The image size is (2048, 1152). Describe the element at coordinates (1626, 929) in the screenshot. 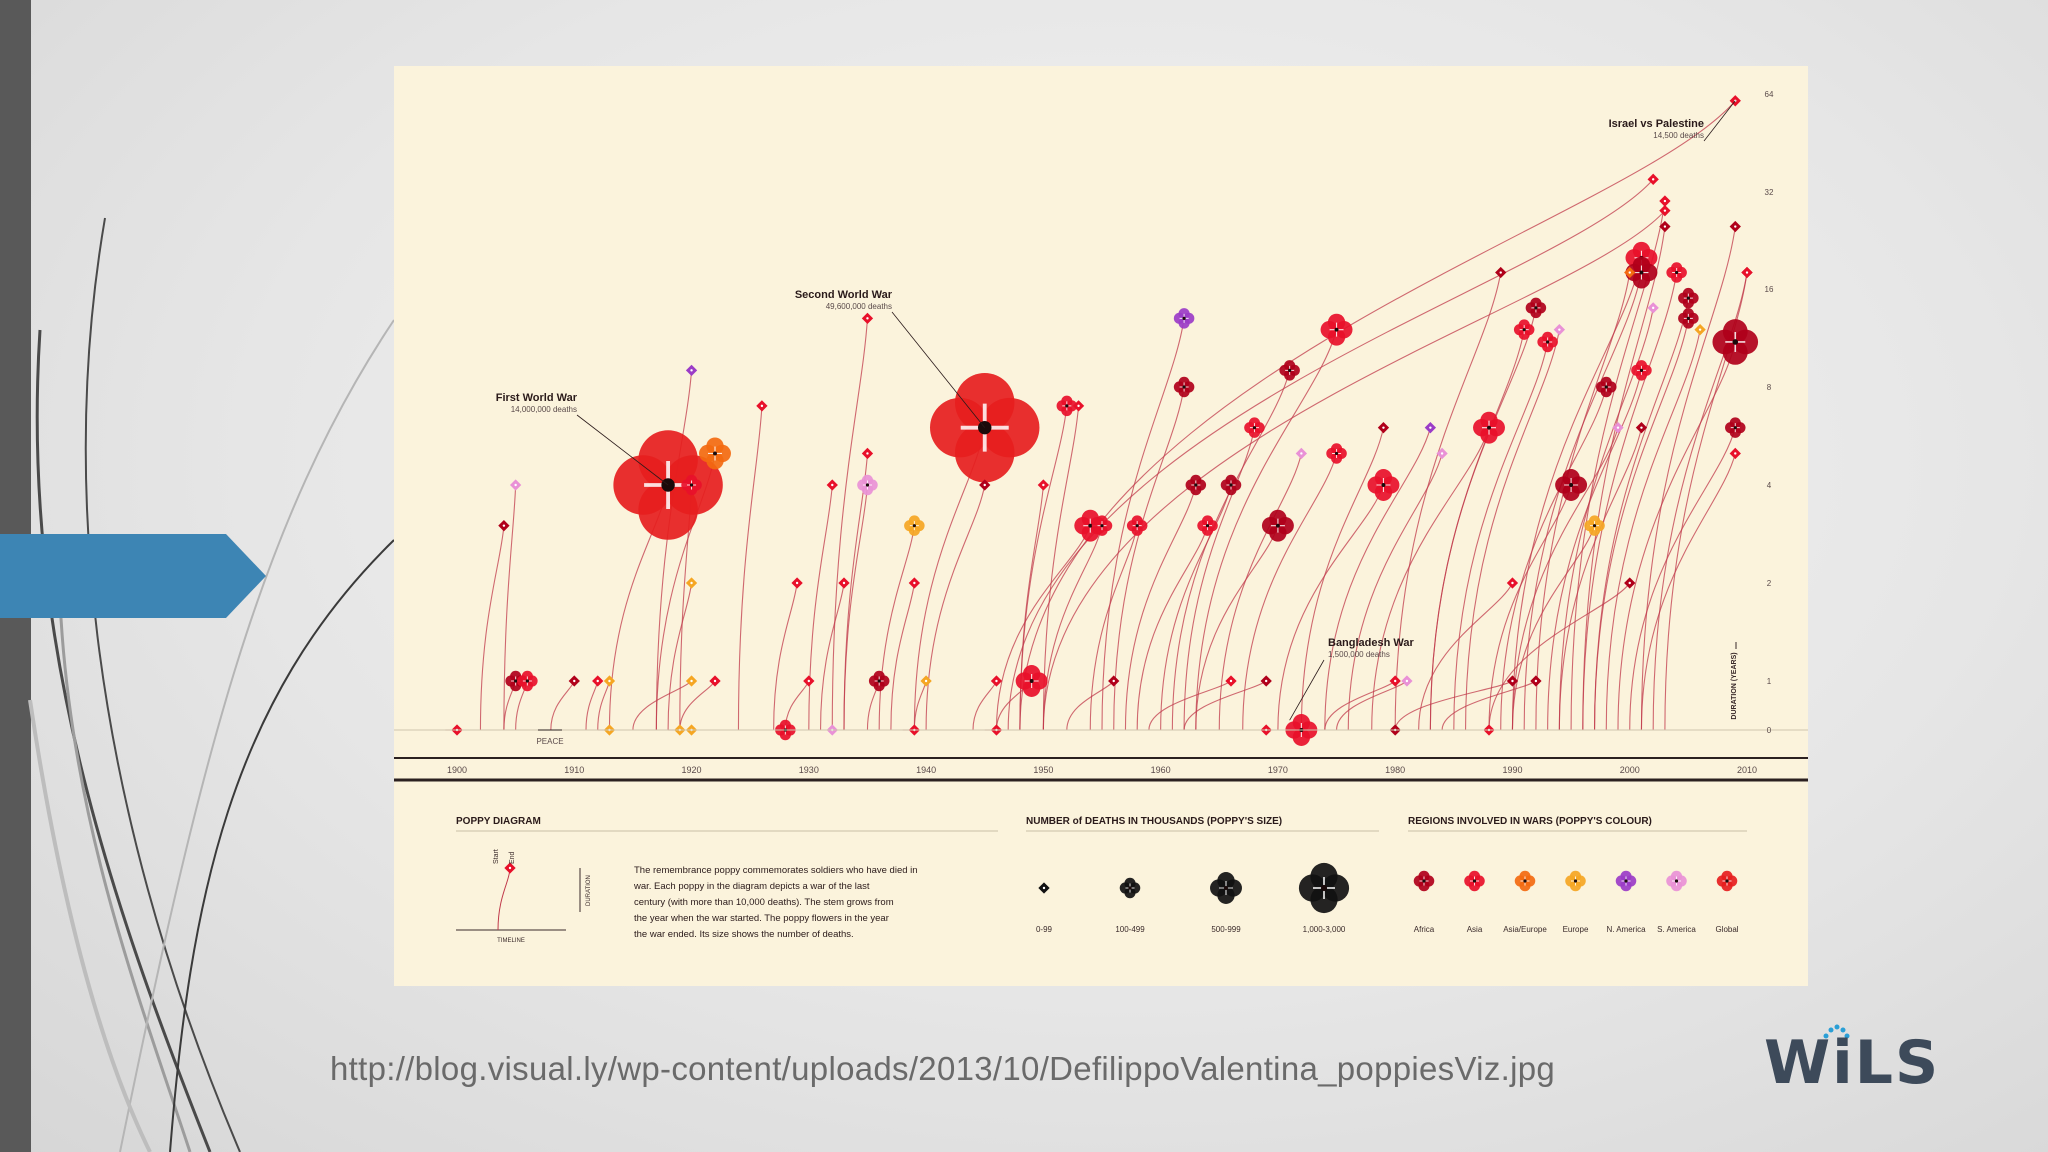

I see `legend-color-label: N. America` at that location.